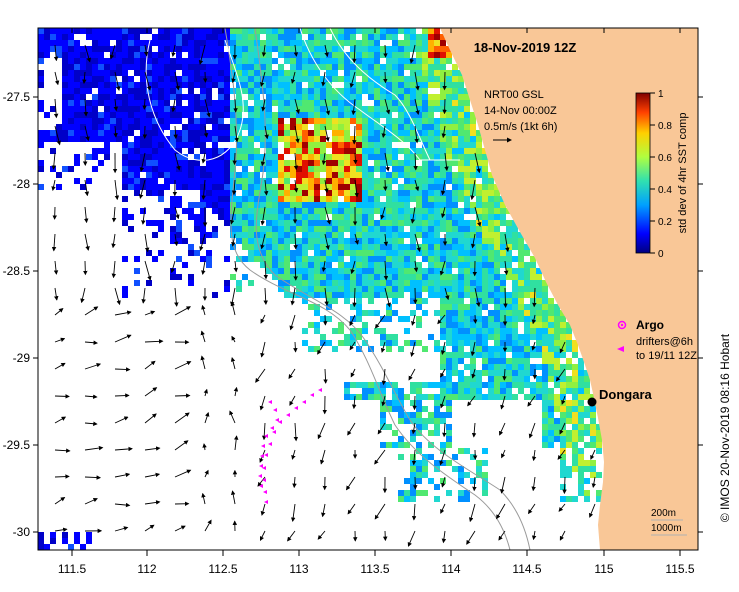  Describe the element at coordinates (725, 427) in the screenshot. I see `credit-text: © IMOS 20-Nov-2019 08:16 Hobart` at that location.